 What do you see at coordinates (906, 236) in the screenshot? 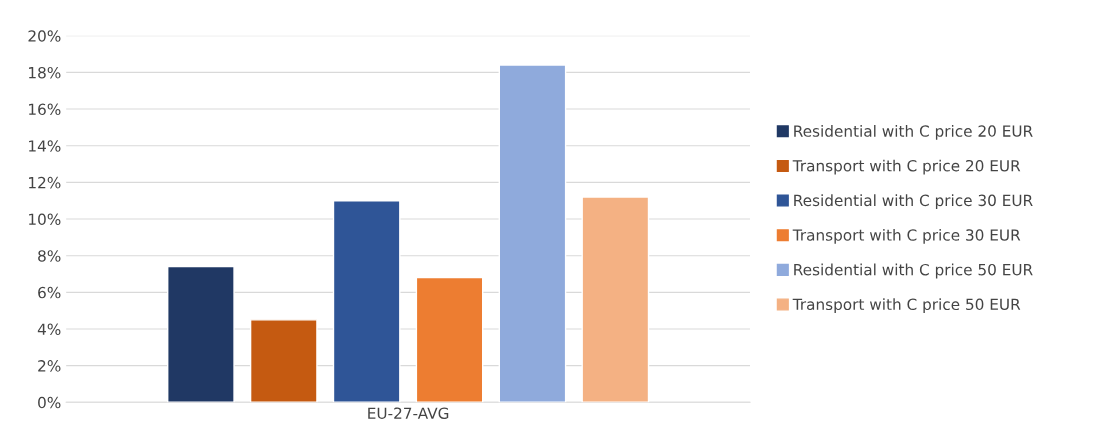
I see `legend-label: Transport with C price 30 EUR` at bounding box center [906, 236].